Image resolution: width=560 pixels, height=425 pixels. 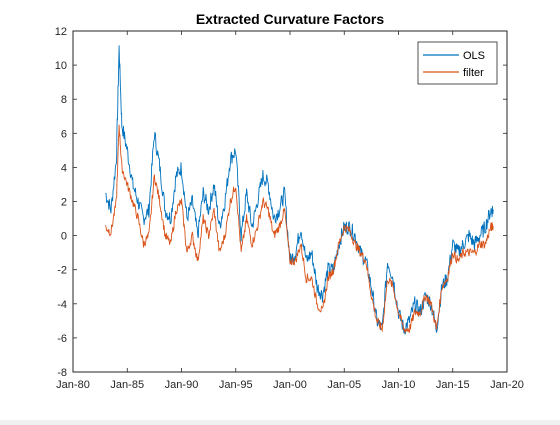 I want to click on legend-filter-label: filter, so click(x=473, y=73).